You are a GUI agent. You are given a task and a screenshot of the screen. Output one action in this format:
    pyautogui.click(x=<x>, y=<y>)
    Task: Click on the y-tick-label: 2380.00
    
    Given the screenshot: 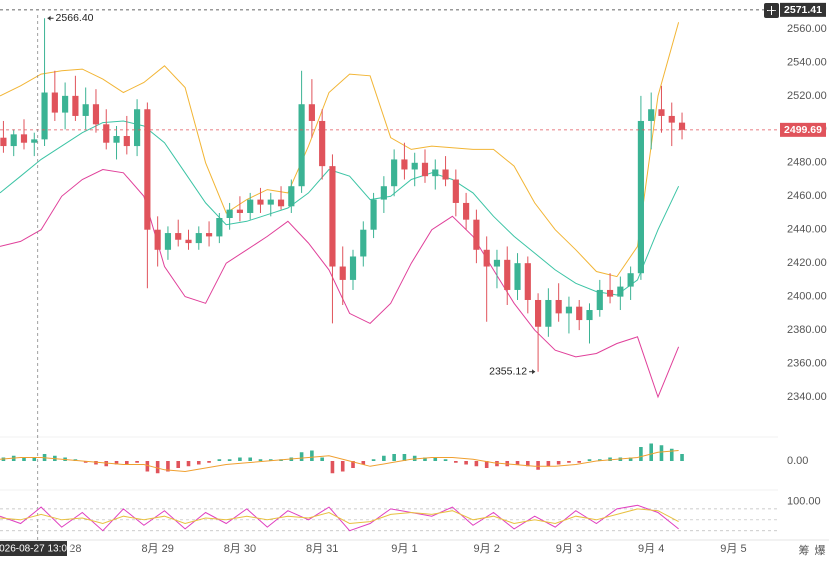 What is the action you would take?
    pyautogui.click(x=807, y=330)
    